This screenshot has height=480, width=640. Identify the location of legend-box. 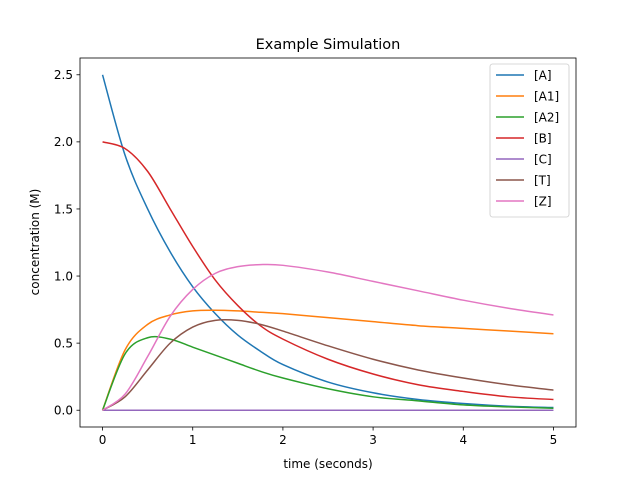
(529, 140).